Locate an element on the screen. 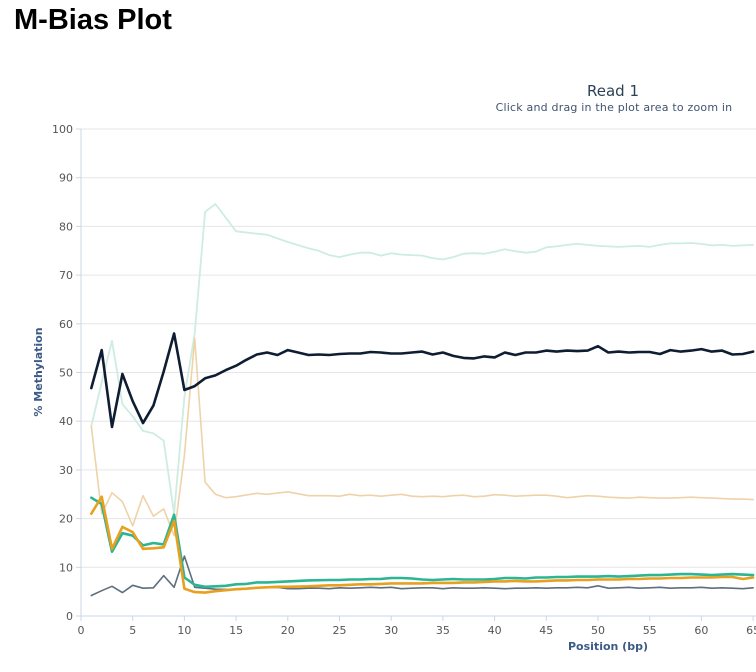 The image size is (756, 672). y-tick-label: 90 is located at coordinates (66, 178).